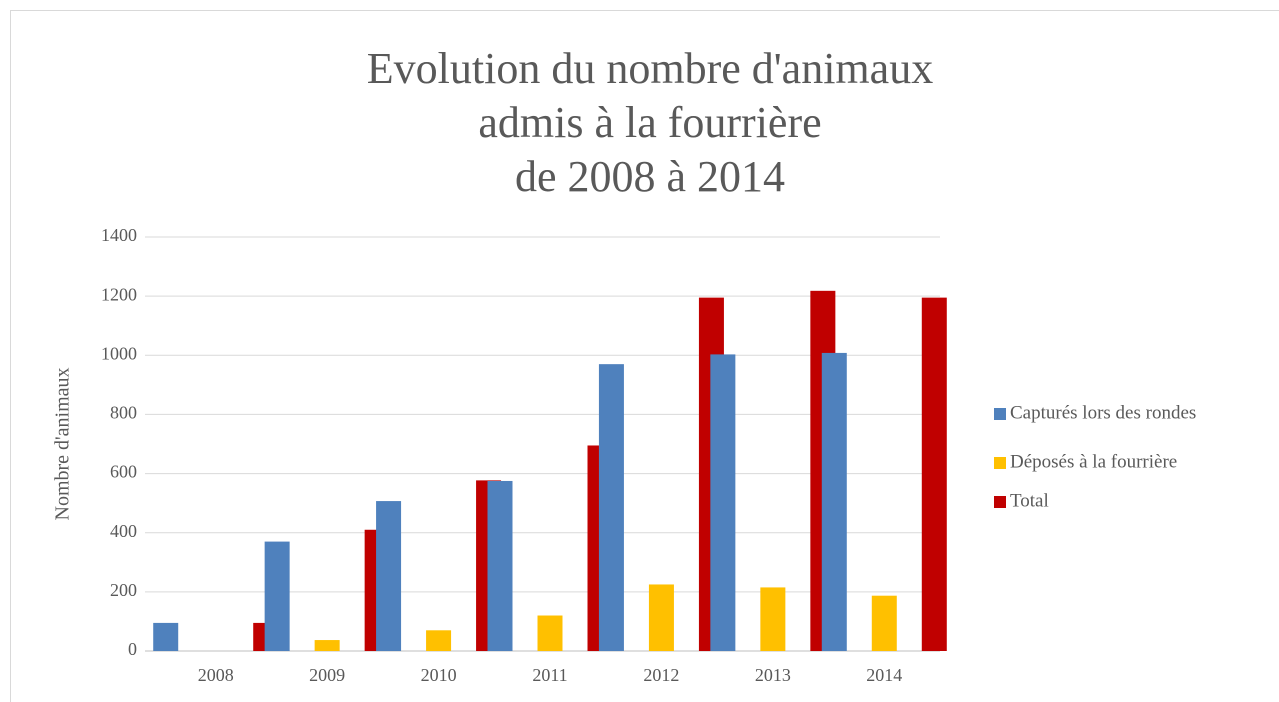  I want to click on y-tick-label: 1200, so click(119, 294).